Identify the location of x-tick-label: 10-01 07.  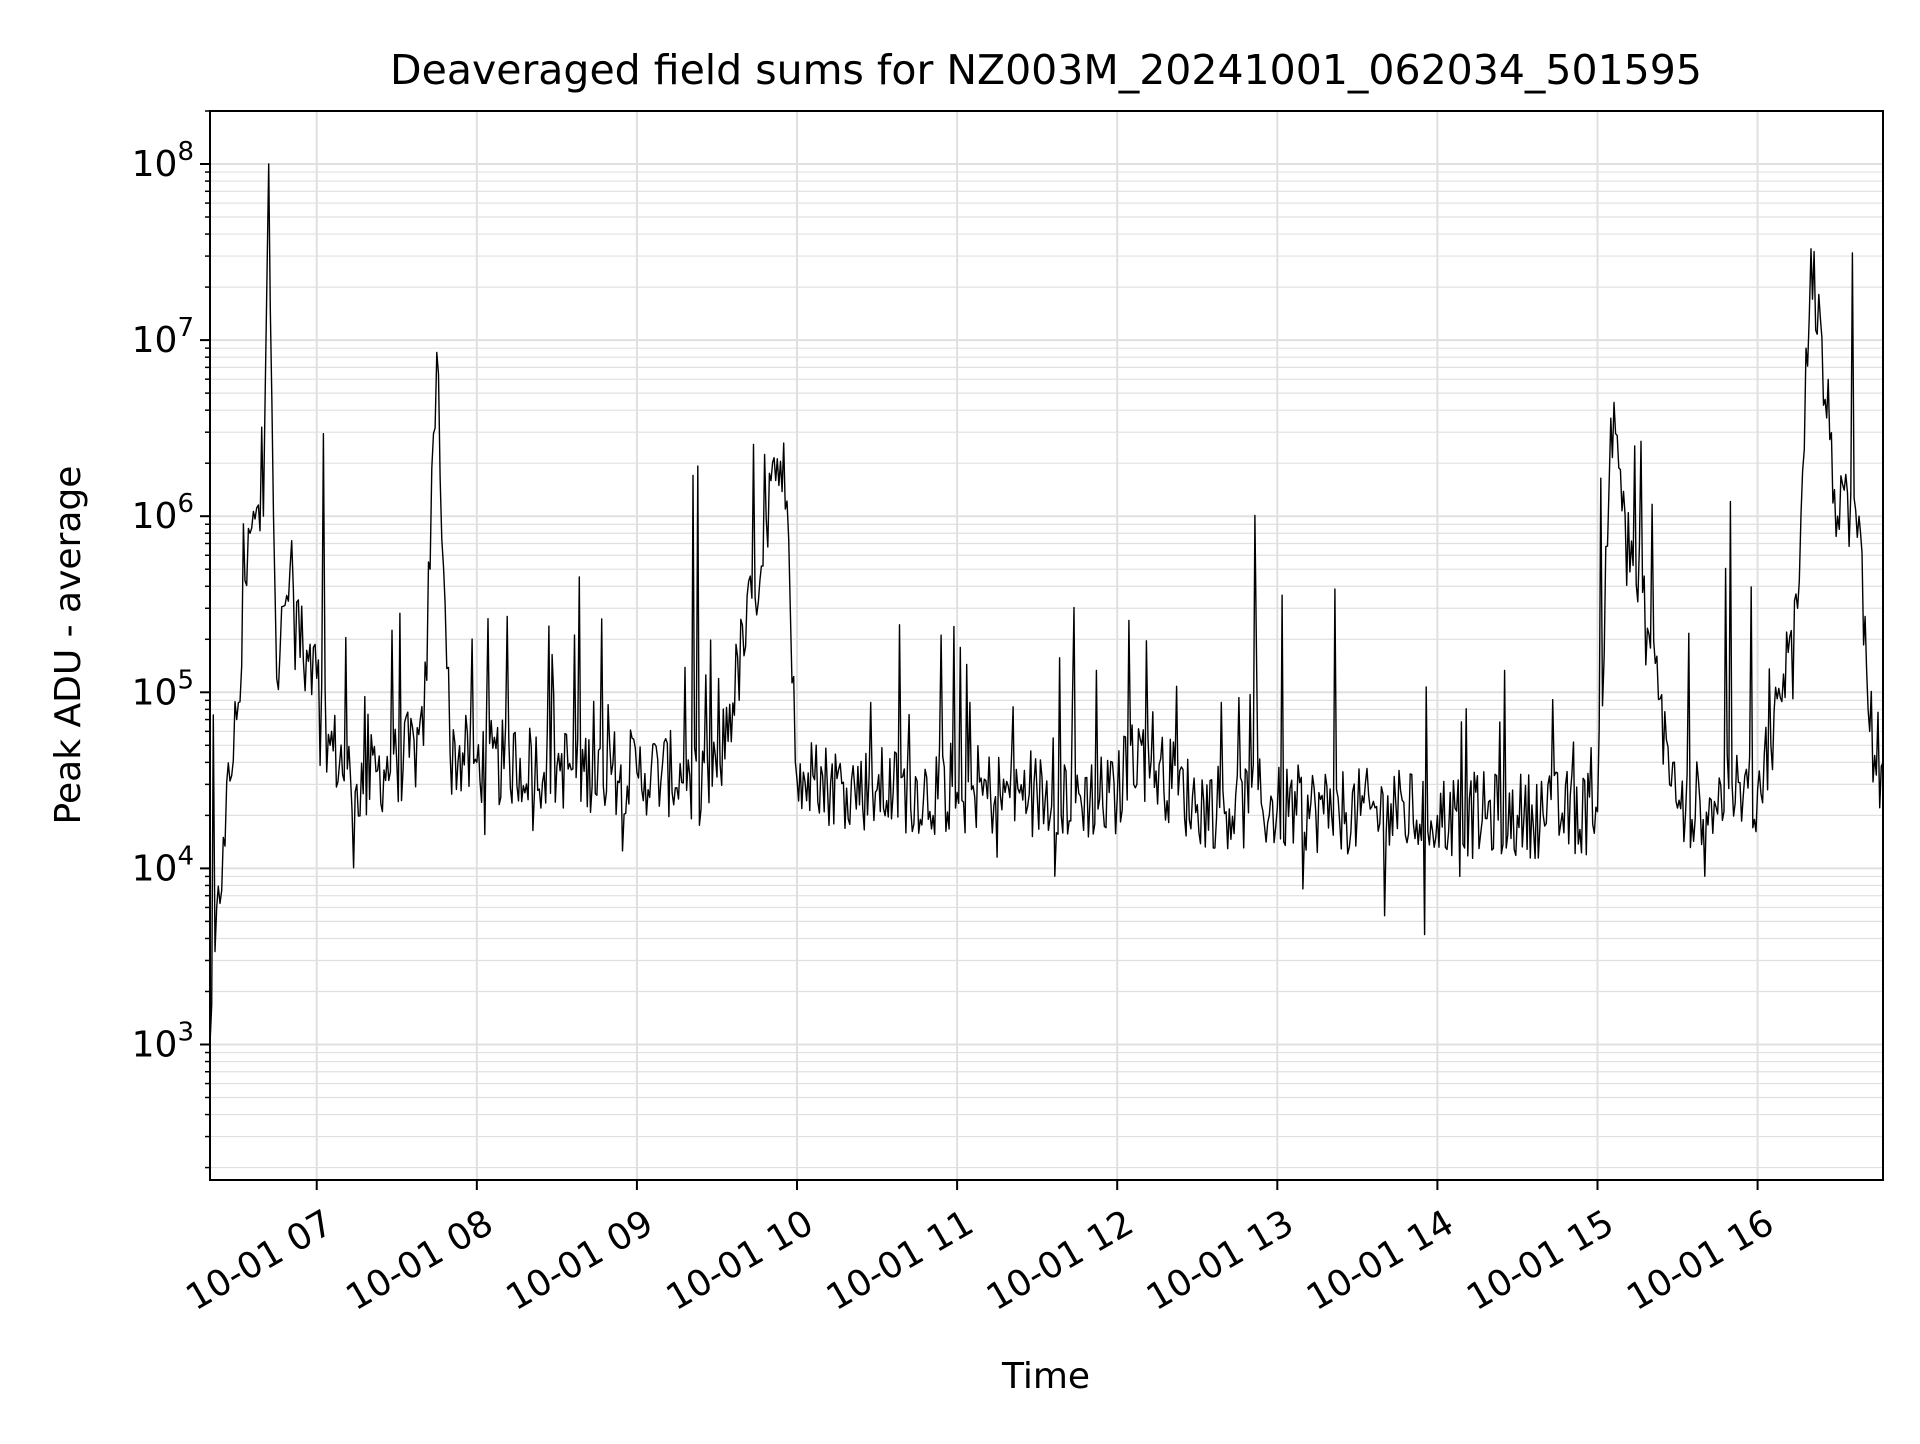
(259, 1260).